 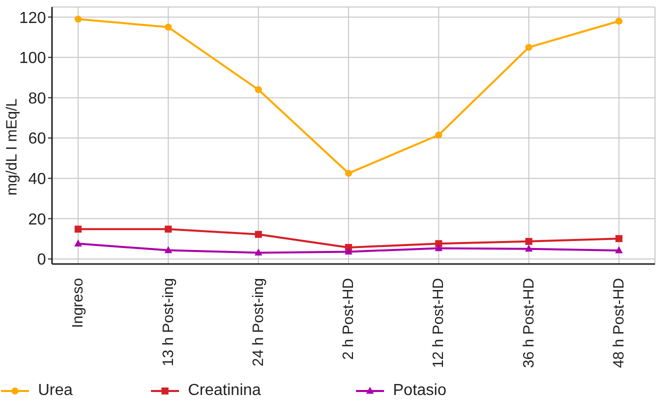 What do you see at coordinates (258, 322) in the screenshot?
I see `x-tick-label: 24 h Post-ing` at bounding box center [258, 322].